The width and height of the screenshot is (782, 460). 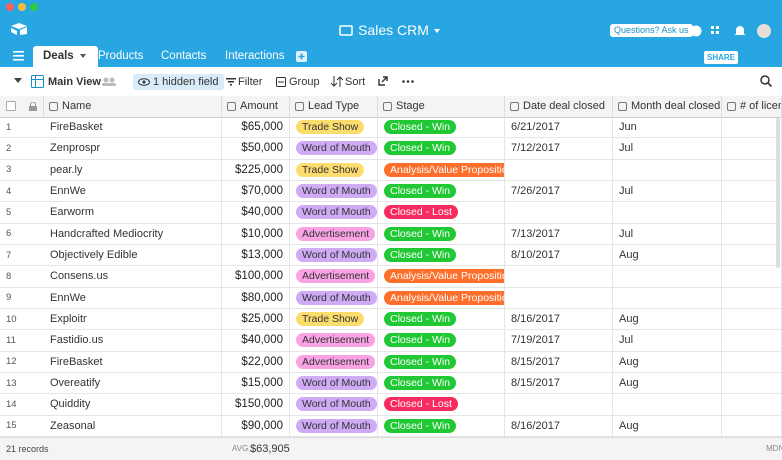 What do you see at coordinates (256, 361) in the screenshot?
I see `cell-amount: $22,000` at bounding box center [256, 361].